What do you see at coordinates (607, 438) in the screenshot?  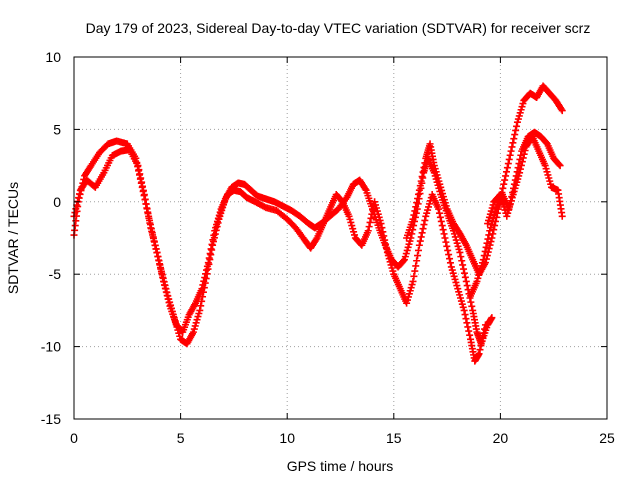 I see `x-tick-label: 25` at bounding box center [607, 438].